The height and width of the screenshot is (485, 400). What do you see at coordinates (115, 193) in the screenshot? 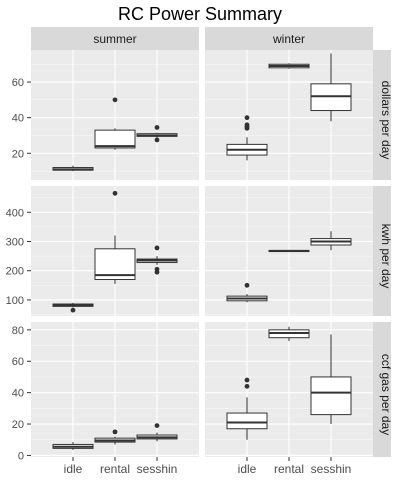
I see `outlier-point-summer-kwh-per-day-rental` at bounding box center [115, 193].